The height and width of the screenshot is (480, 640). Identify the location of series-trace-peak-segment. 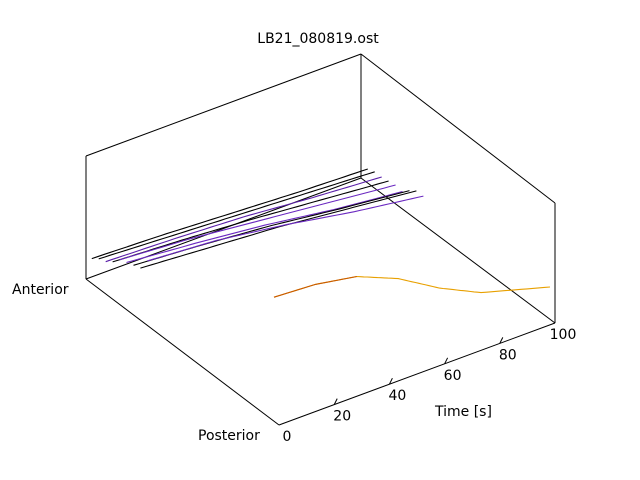
(315, 286).